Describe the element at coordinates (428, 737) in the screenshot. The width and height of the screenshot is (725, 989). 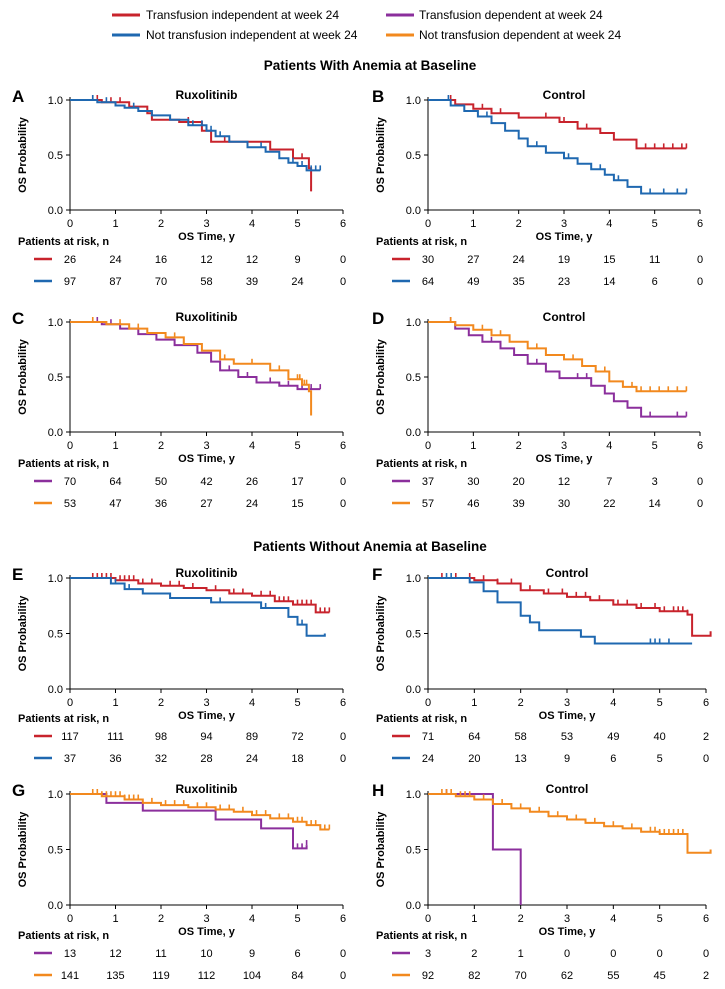
I see `at-risk-value: 71` at that location.